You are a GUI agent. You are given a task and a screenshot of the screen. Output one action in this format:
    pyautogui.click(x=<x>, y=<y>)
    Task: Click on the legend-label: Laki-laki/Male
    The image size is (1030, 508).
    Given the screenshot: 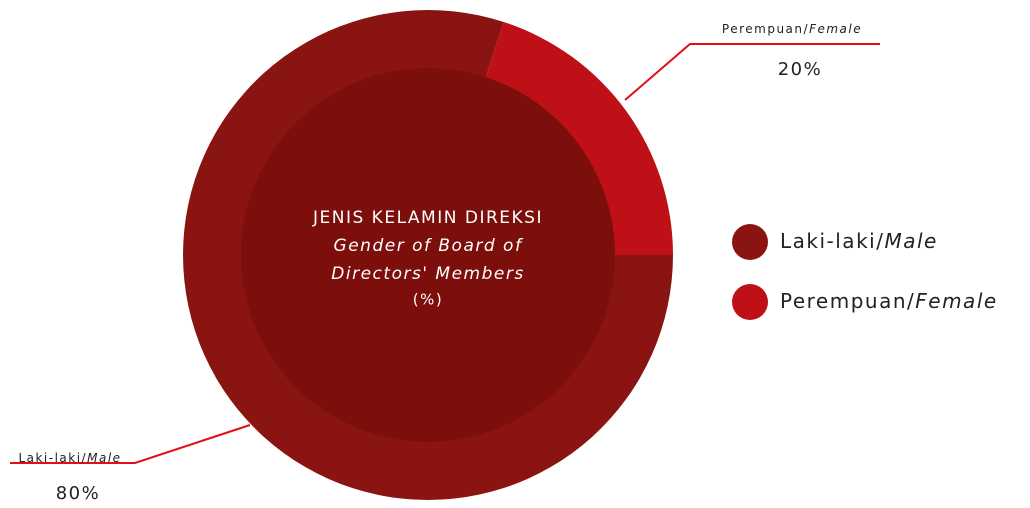 What is the action you would take?
    pyautogui.click(x=859, y=241)
    